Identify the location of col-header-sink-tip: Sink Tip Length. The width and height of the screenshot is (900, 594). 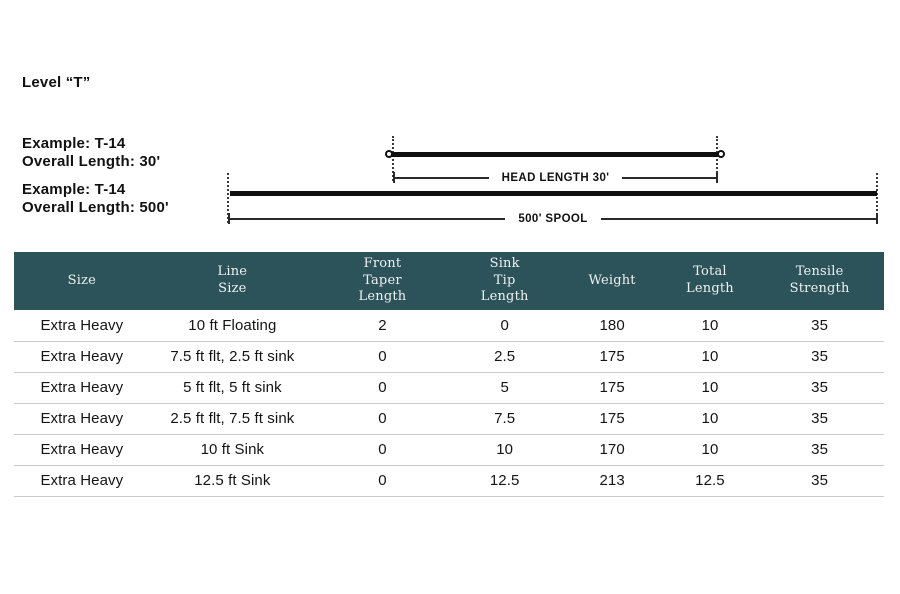
(504, 281).